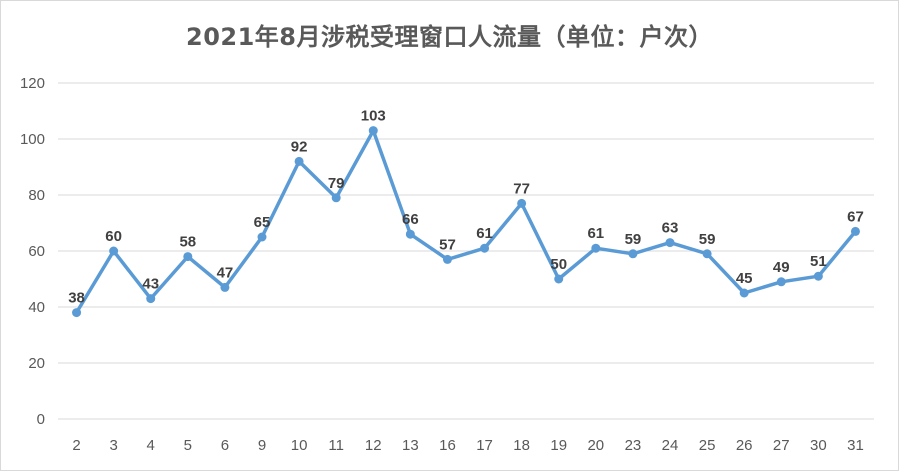 This screenshot has height=471, width=899. Describe the element at coordinates (336, 183) in the screenshot. I see `data-label: 79` at that location.